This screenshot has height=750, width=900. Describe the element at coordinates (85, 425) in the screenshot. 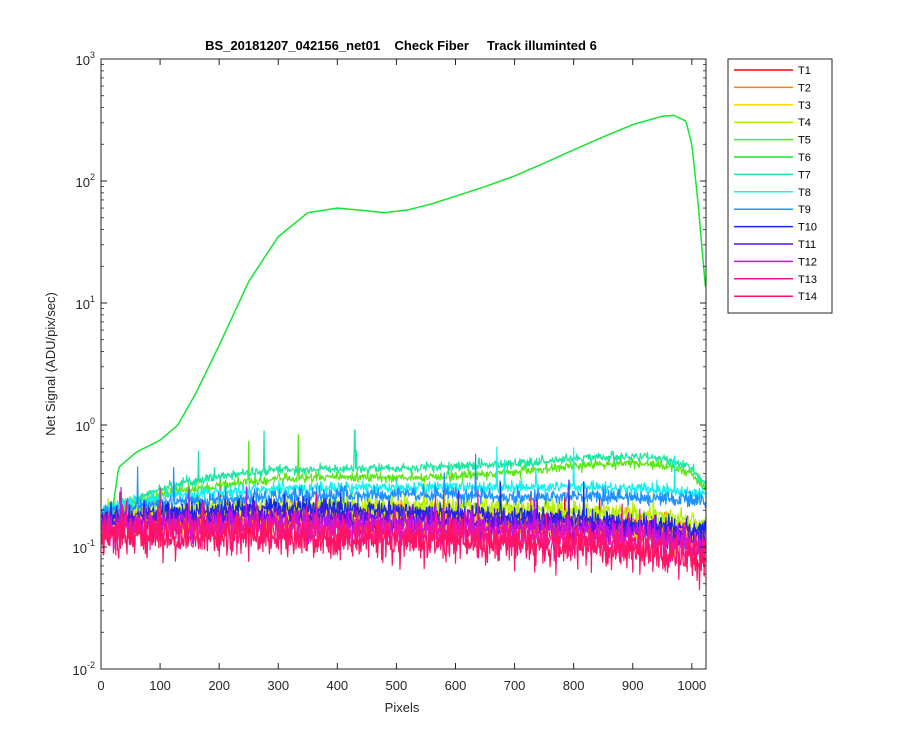

I see `y-tick-label: 10⁰` at that location.